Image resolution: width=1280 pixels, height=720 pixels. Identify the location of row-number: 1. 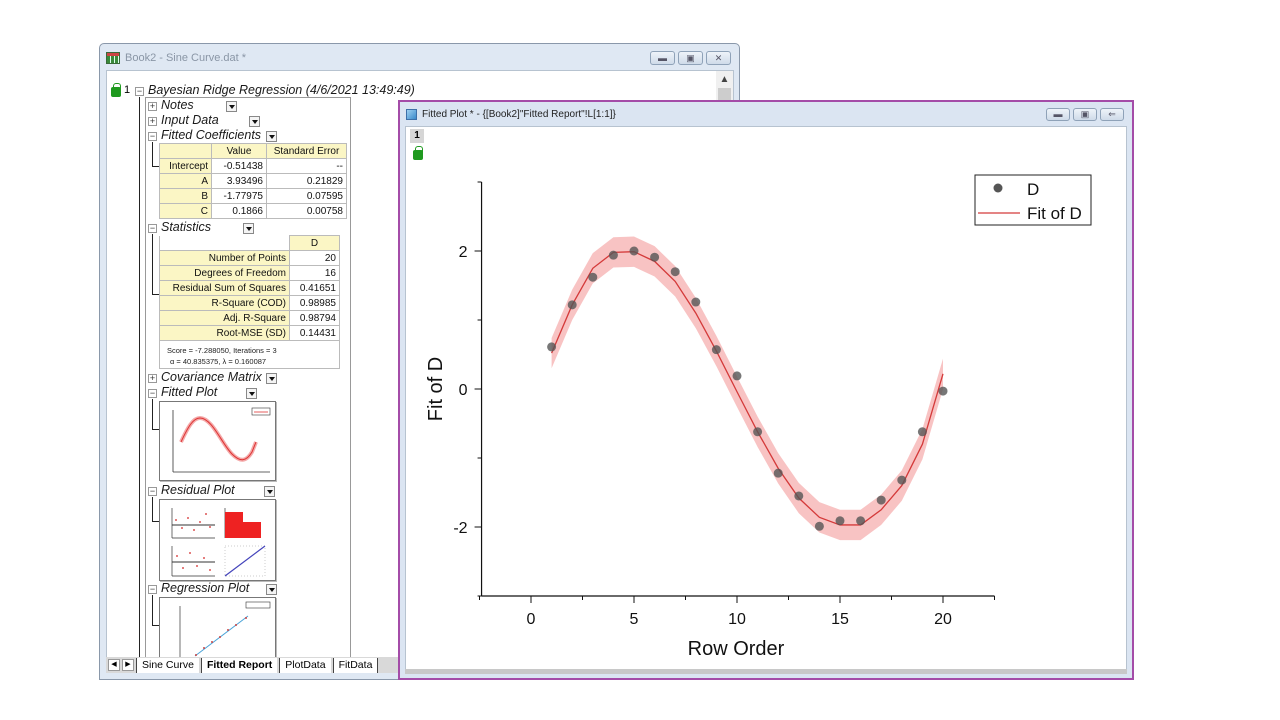
(127, 90).